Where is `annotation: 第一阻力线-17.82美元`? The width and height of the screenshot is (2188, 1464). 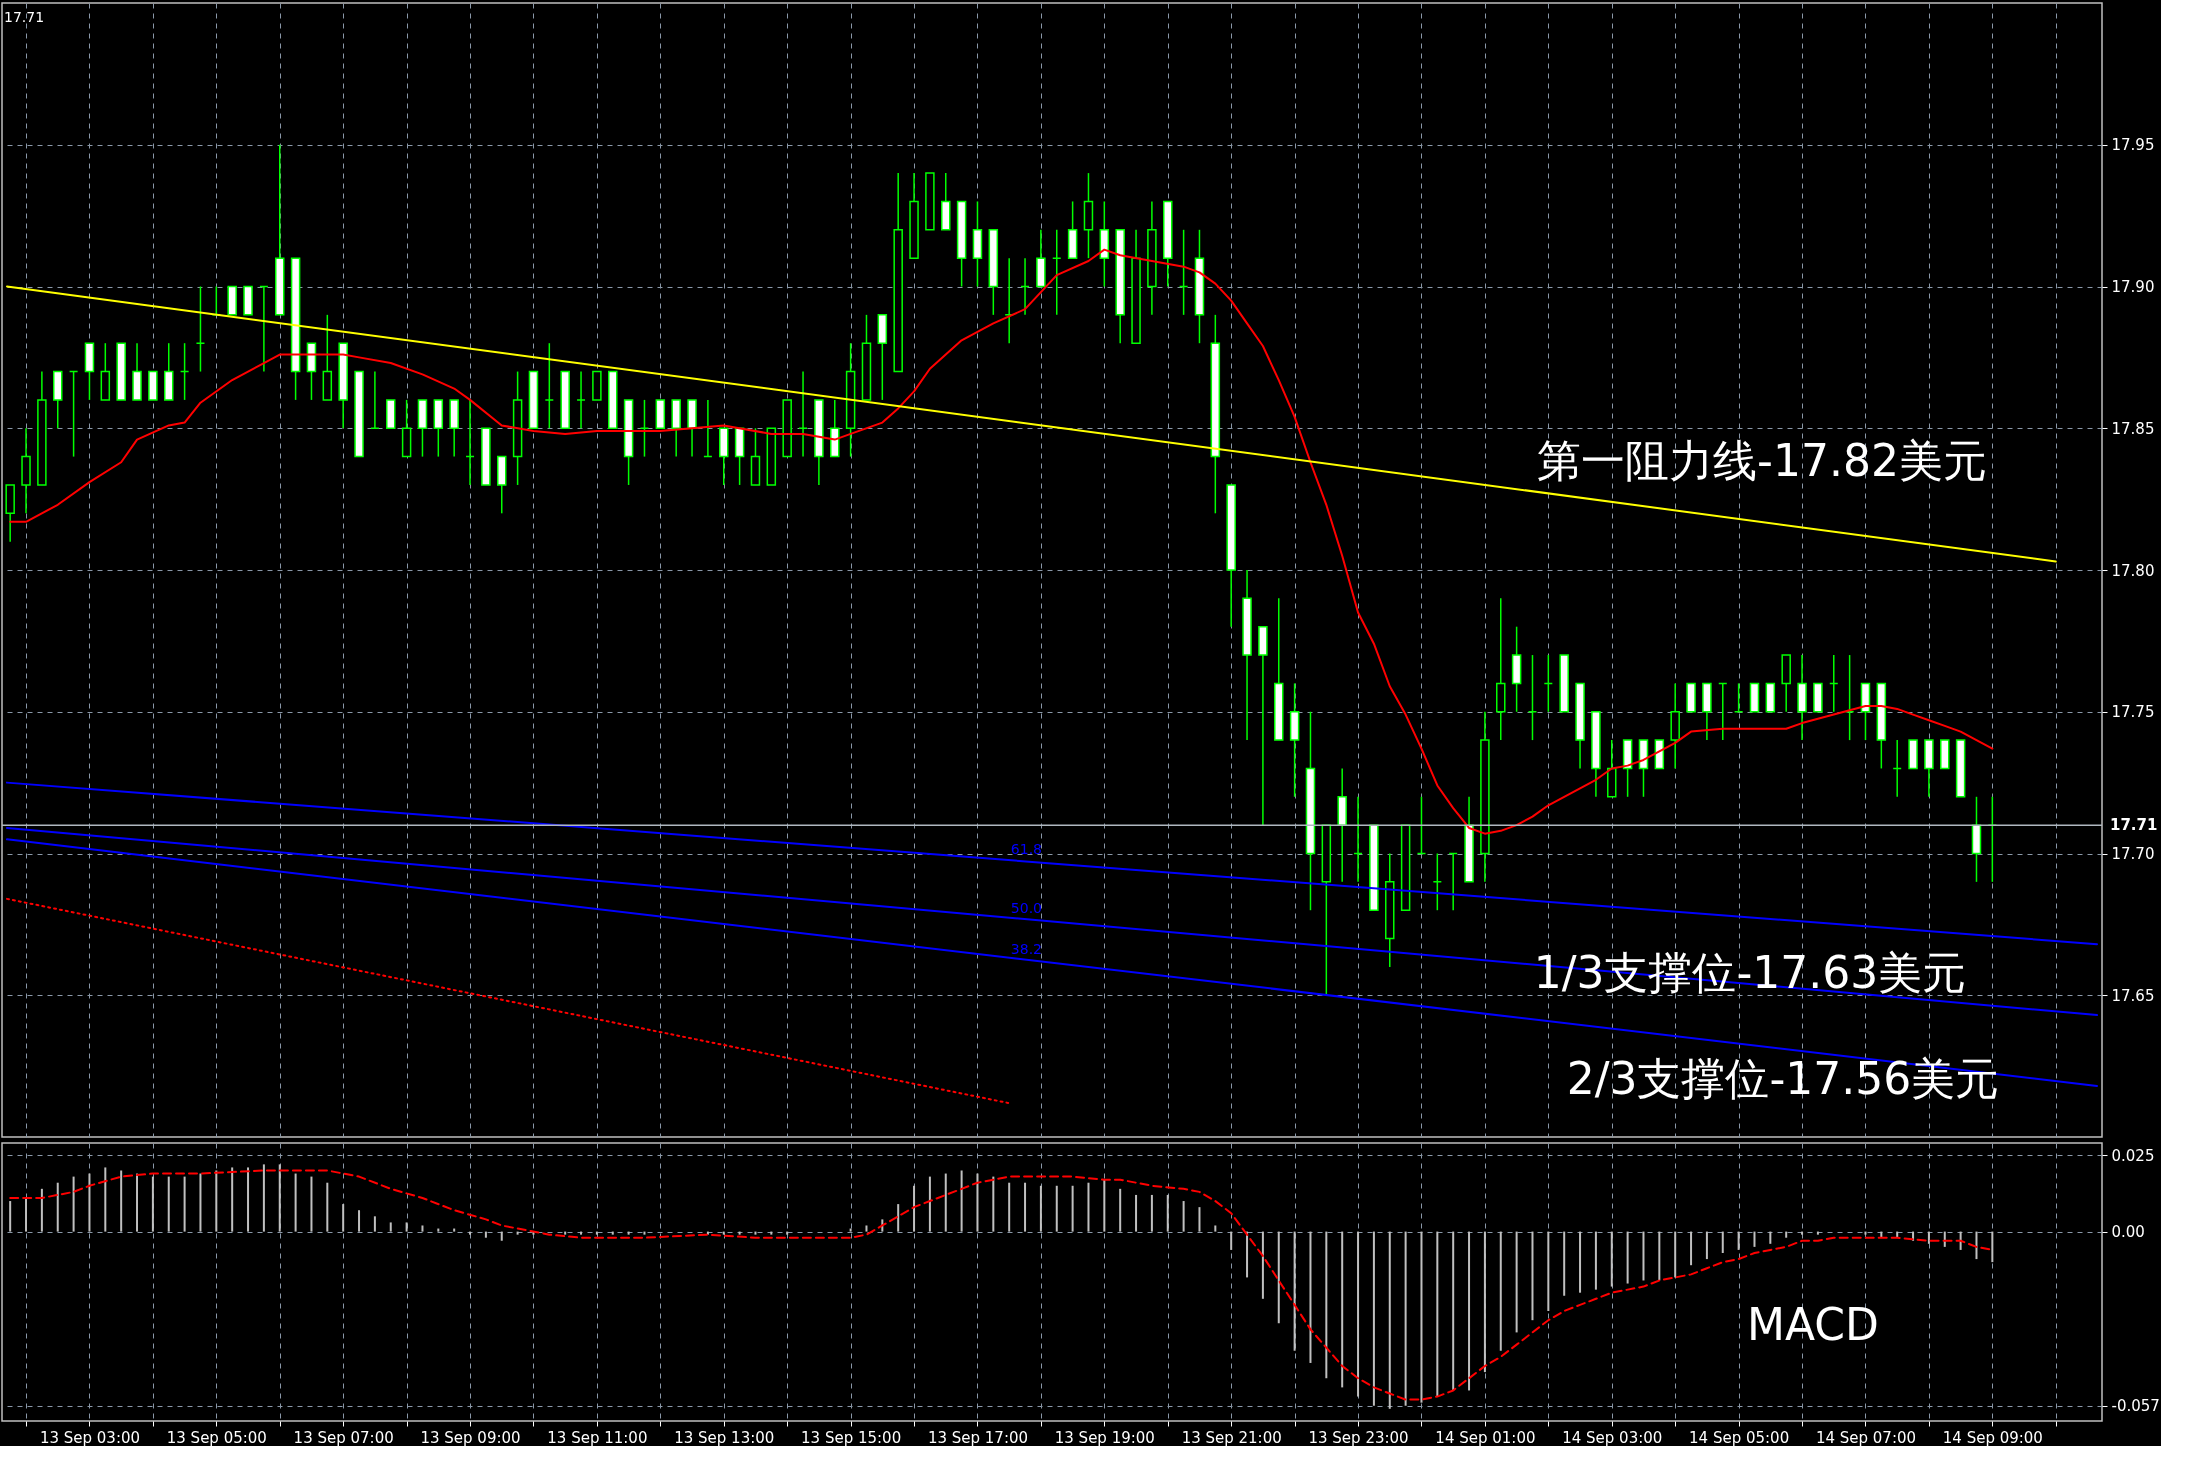
annotation: 第一阻力线-17.82美元 is located at coordinates (1762, 460).